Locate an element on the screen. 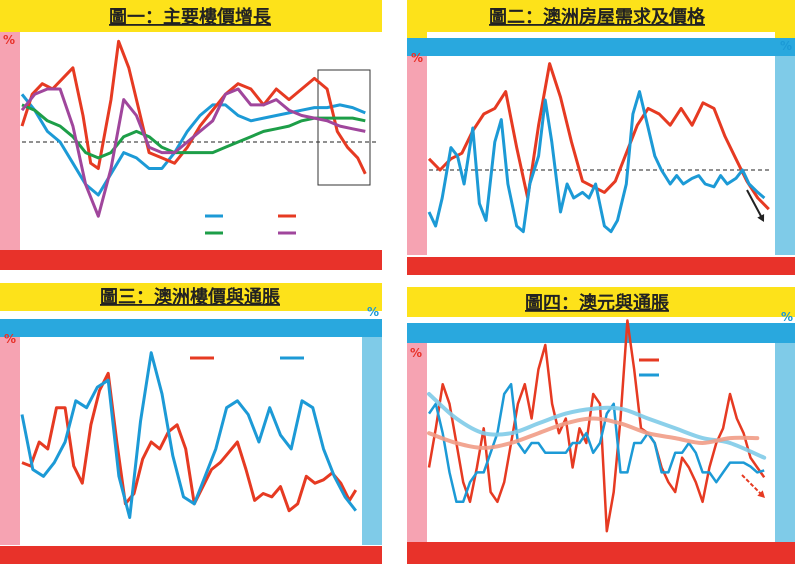 The image size is (795, 568). chart-4-title-bar is located at coordinates (601, 302).